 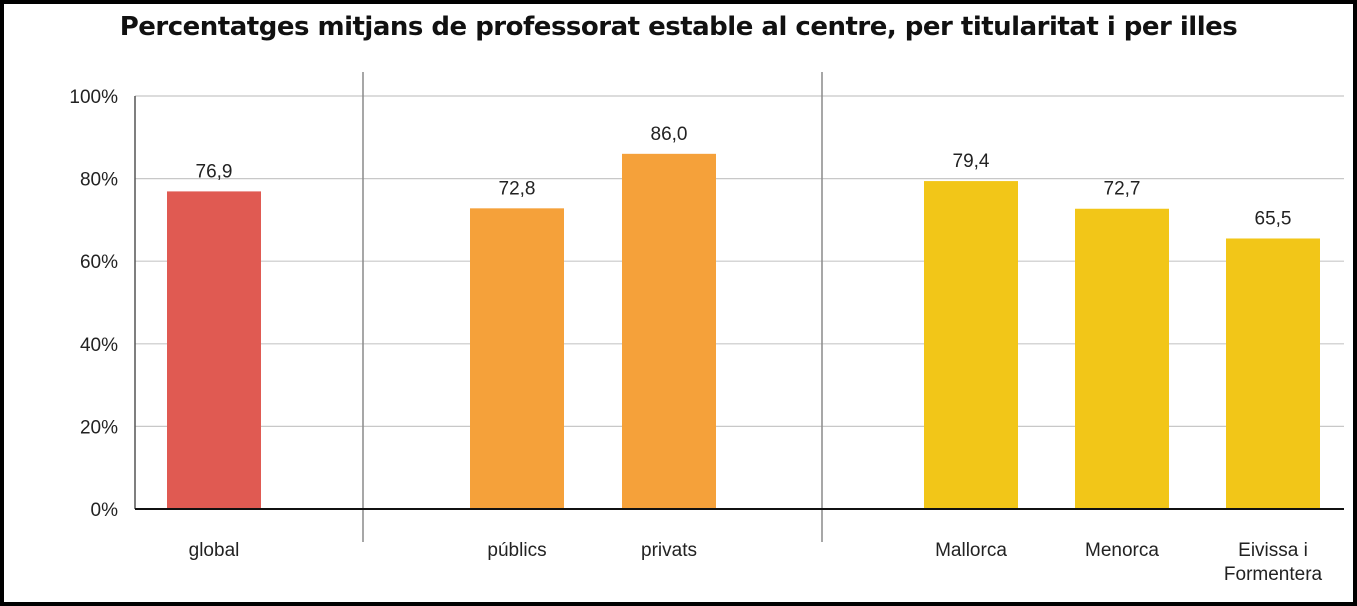 What do you see at coordinates (971, 550) in the screenshot?
I see `x-tick-label: Mallorca` at bounding box center [971, 550].